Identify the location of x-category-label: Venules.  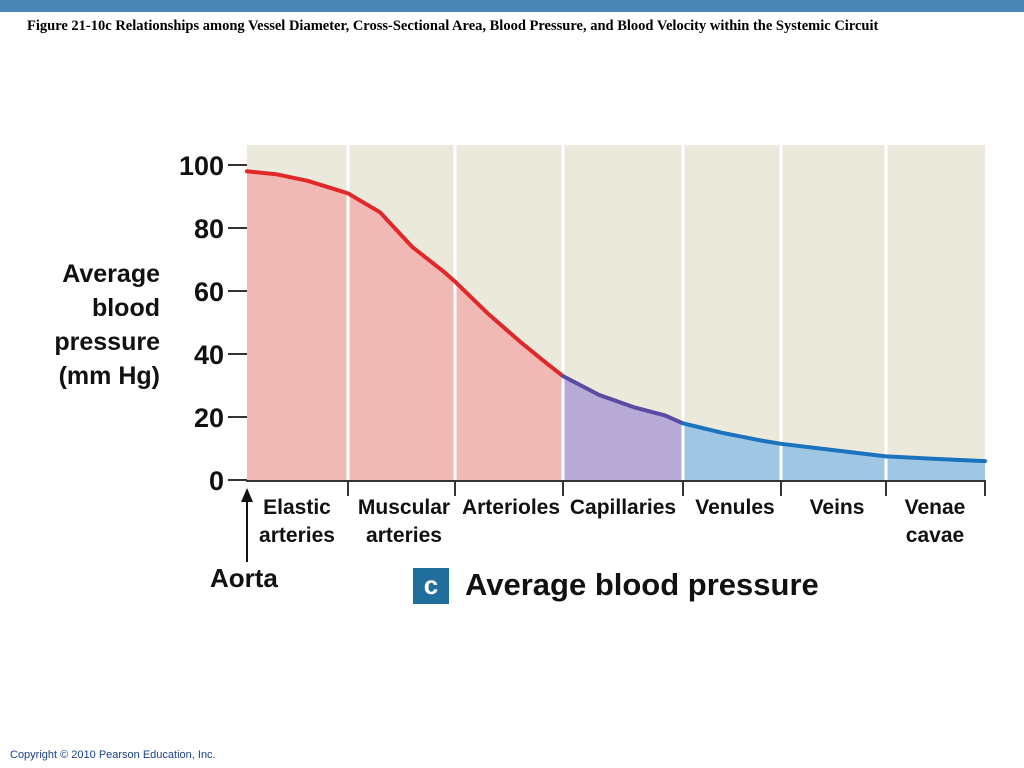
(734, 507).